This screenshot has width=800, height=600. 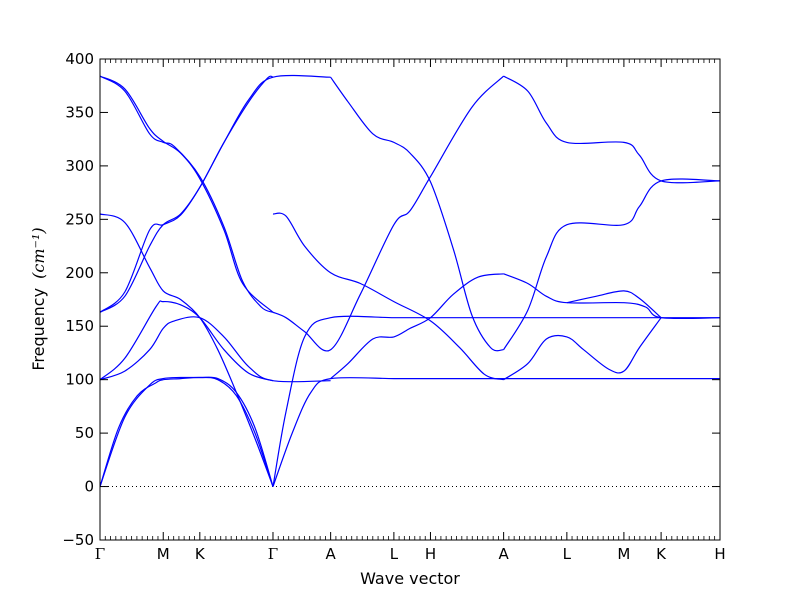 What do you see at coordinates (38, 252) in the screenshot?
I see `y-axis-unit: (cm⁻¹)` at bounding box center [38, 252].